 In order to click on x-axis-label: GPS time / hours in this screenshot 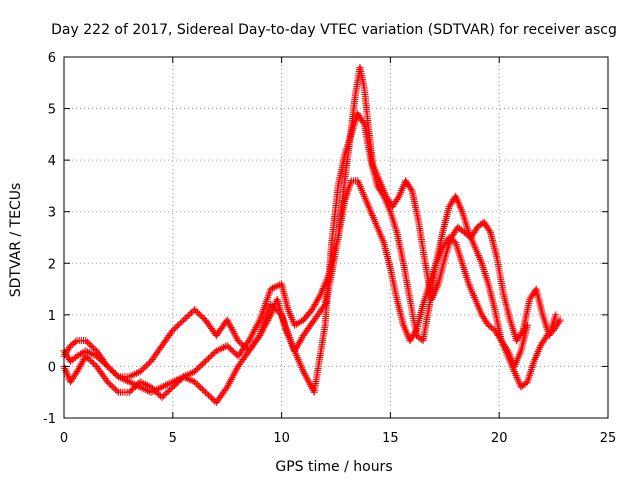, I will do `click(333, 467)`.